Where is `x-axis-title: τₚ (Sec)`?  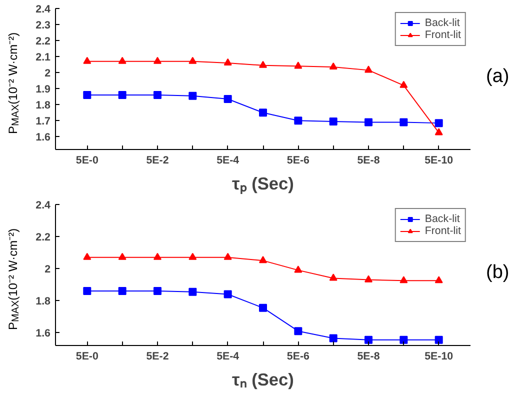
x-axis-title: τₚ (Sec) is located at coordinates (263, 184).